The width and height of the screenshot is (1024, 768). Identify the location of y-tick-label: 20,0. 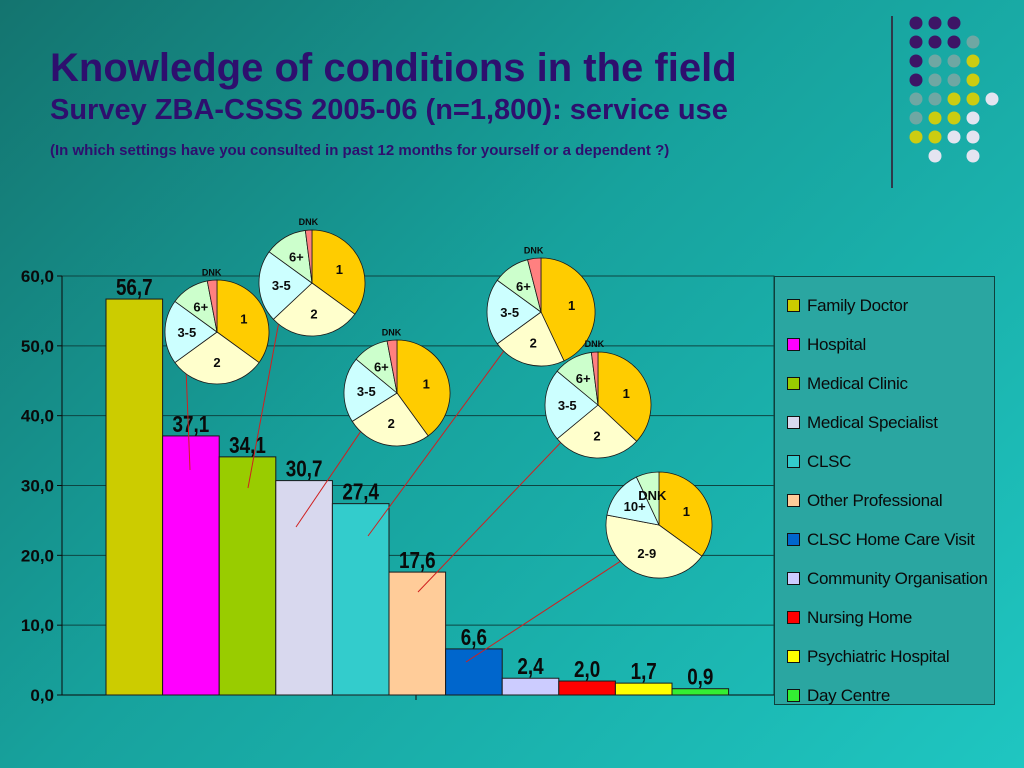
(37, 555).